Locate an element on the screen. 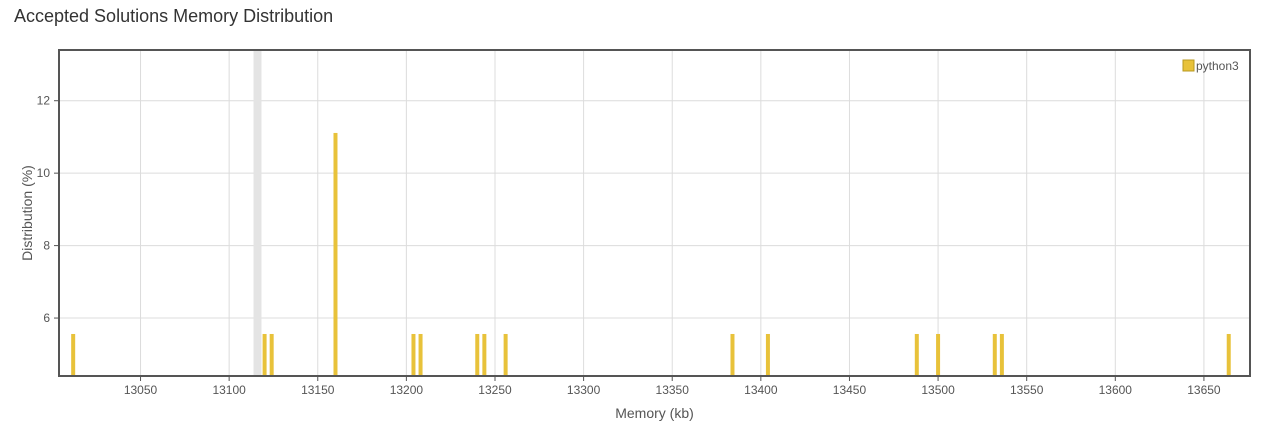 The width and height of the screenshot is (1285, 435). y-tick-label: 6 is located at coordinates (46, 318).